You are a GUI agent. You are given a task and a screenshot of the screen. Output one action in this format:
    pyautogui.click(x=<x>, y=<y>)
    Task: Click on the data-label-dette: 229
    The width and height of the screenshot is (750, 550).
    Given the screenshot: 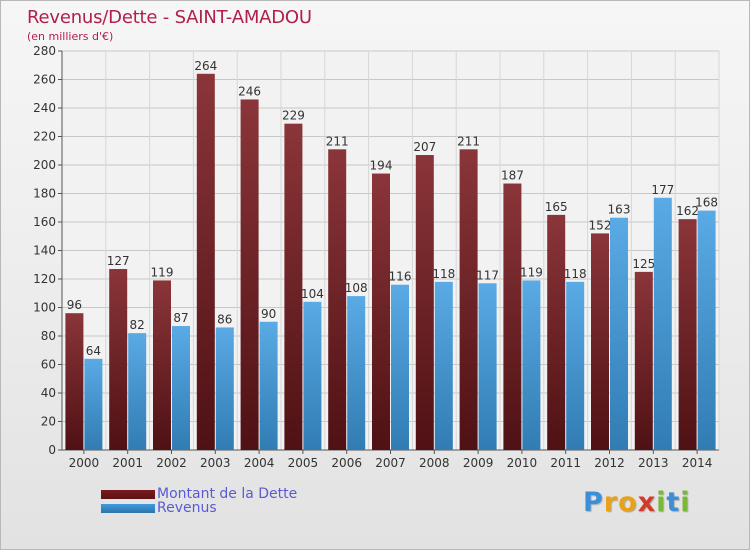 What is the action you would take?
    pyautogui.click(x=293, y=116)
    